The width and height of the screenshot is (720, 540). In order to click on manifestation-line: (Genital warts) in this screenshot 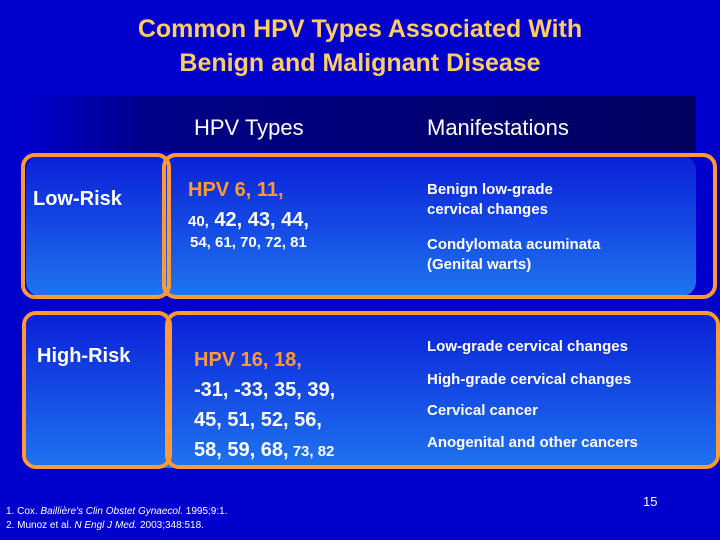, I will do `click(479, 264)`.